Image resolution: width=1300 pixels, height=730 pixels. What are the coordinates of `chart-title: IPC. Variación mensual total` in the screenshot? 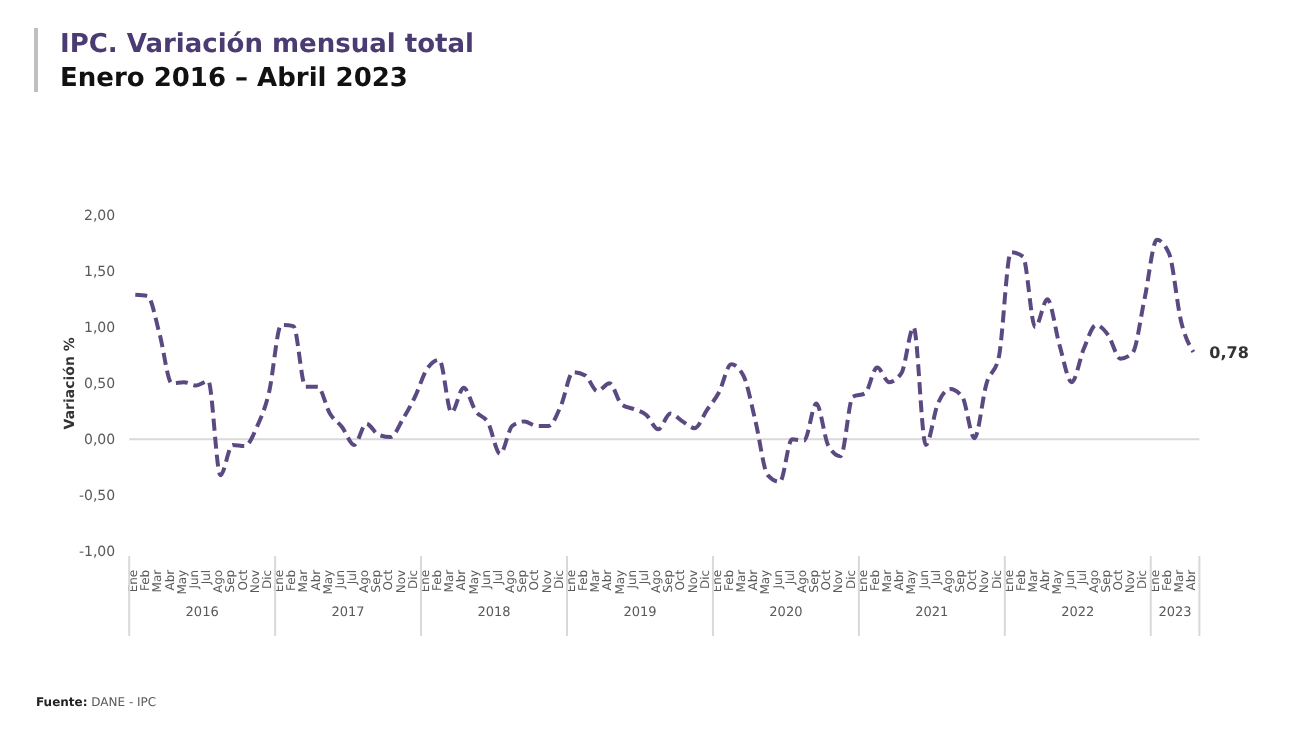 It's located at (267, 45).